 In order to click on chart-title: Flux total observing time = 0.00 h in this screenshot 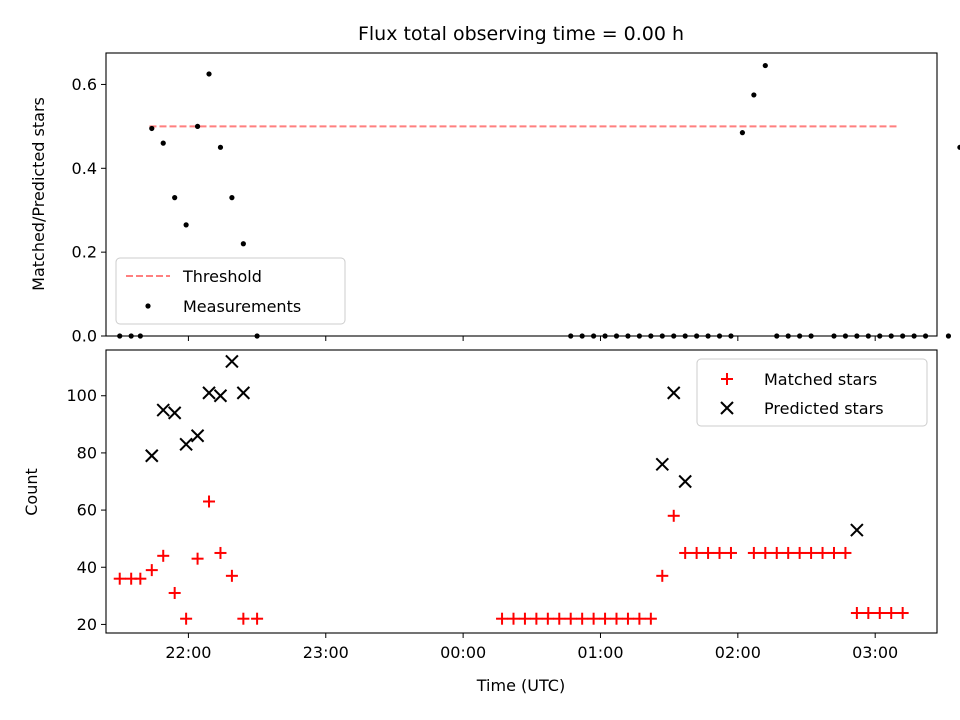, I will do `click(521, 34)`.